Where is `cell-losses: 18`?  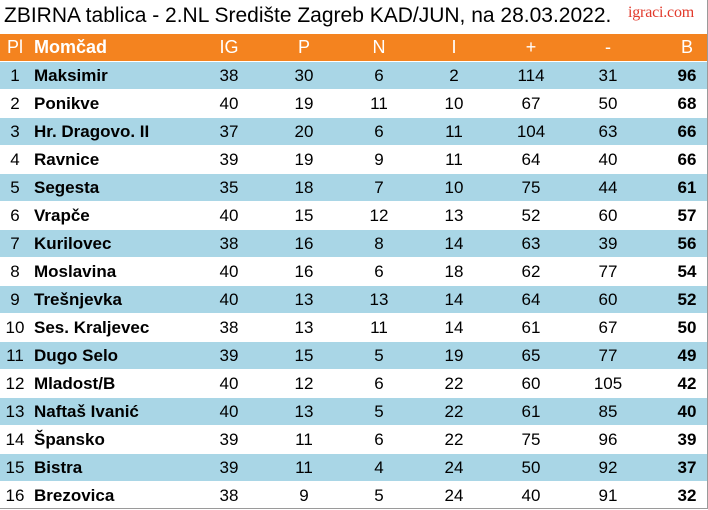
cell-losses: 18 is located at coordinates (454, 271).